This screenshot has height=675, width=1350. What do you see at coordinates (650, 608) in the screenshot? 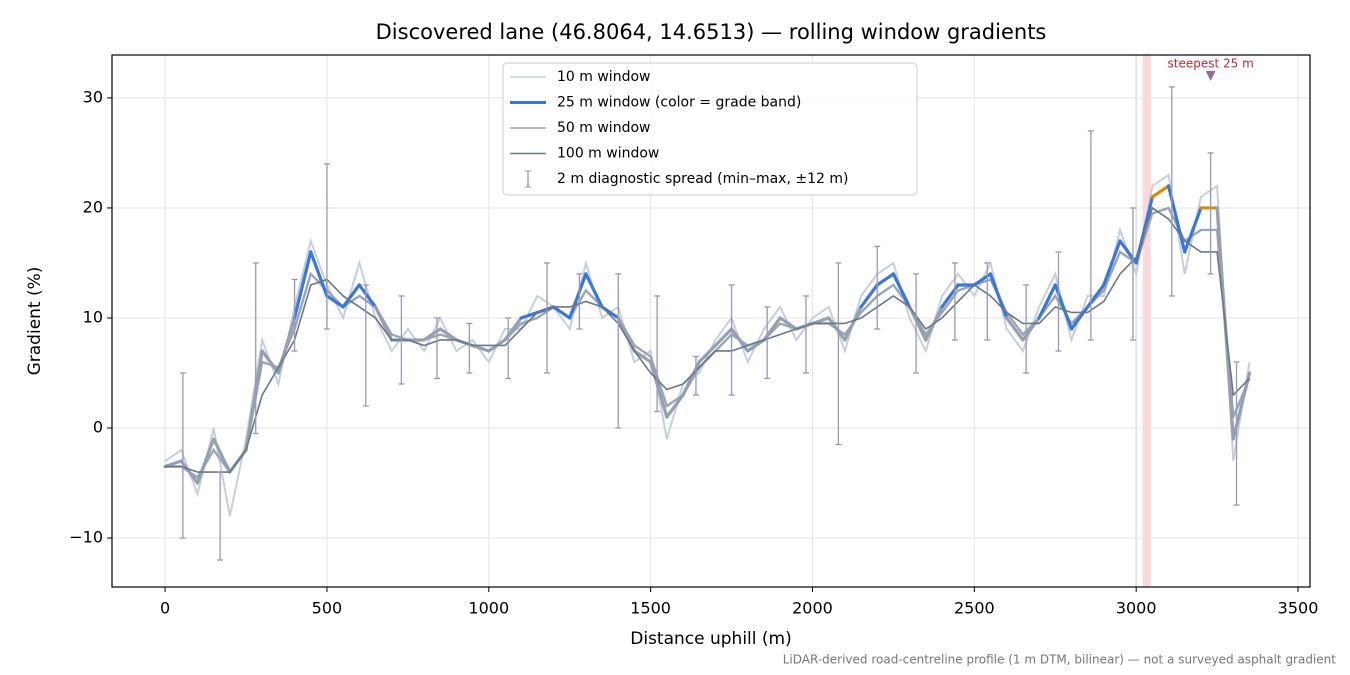
I see `x-tick-label: 1500` at bounding box center [650, 608].